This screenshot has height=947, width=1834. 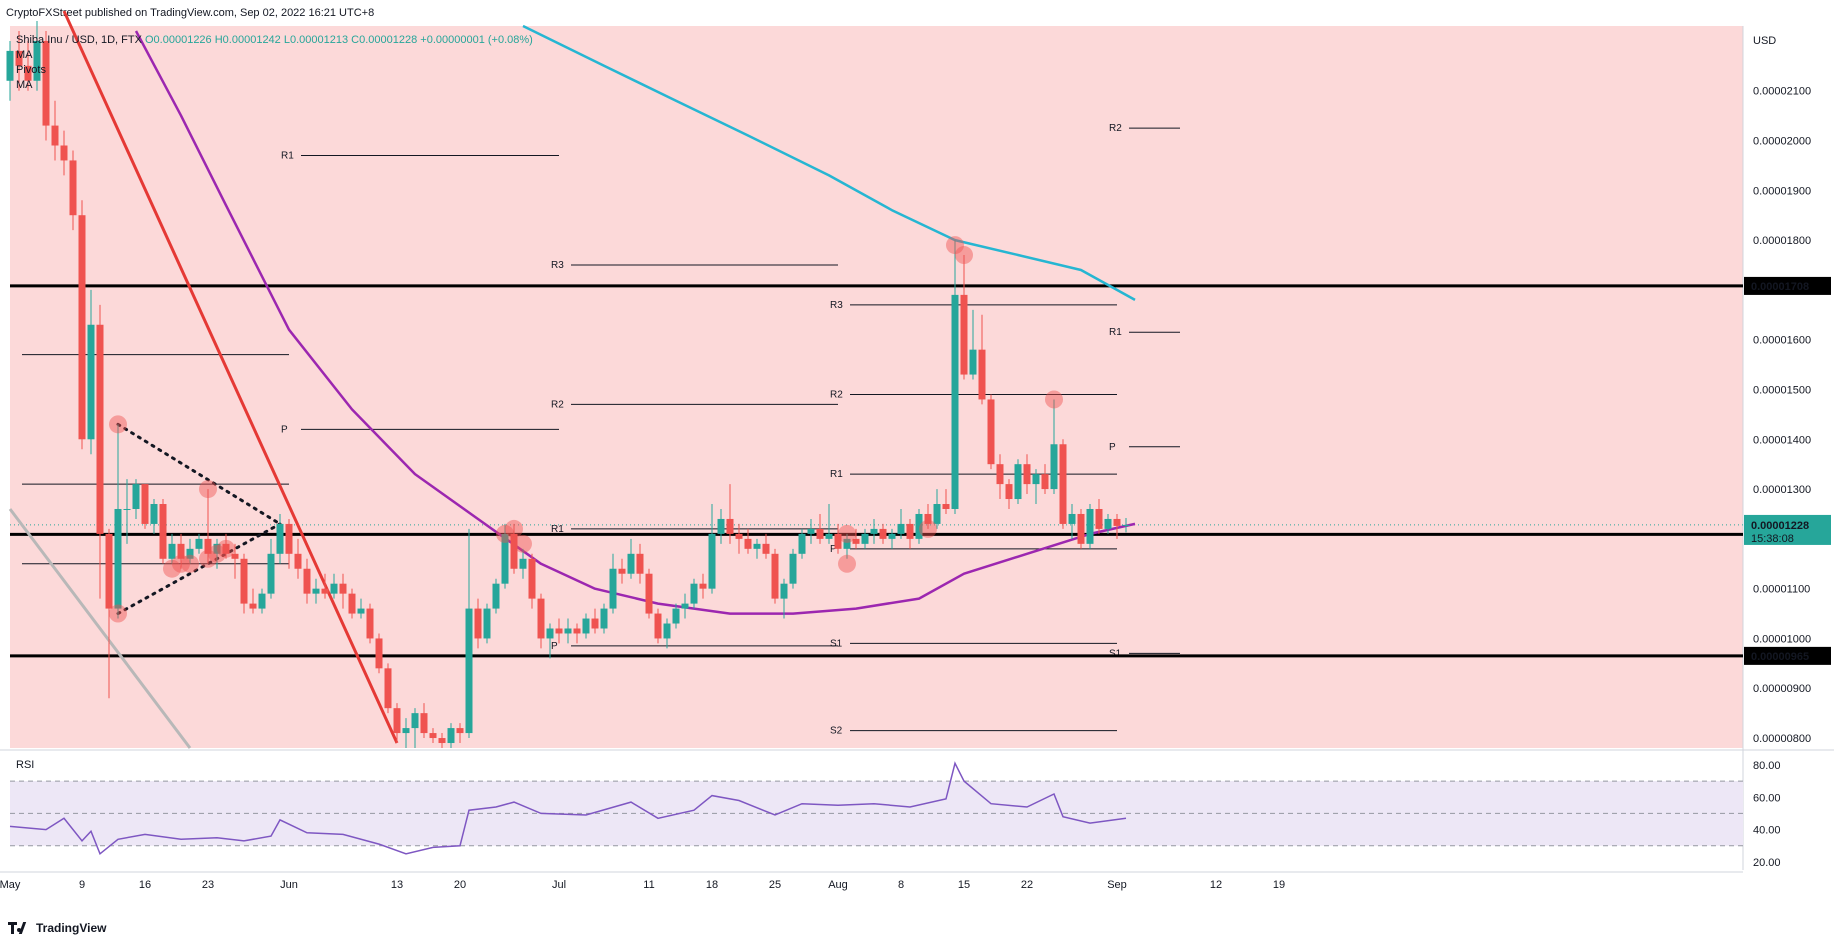 What do you see at coordinates (208, 885) in the screenshot?
I see `x-tick-label: 23` at bounding box center [208, 885].